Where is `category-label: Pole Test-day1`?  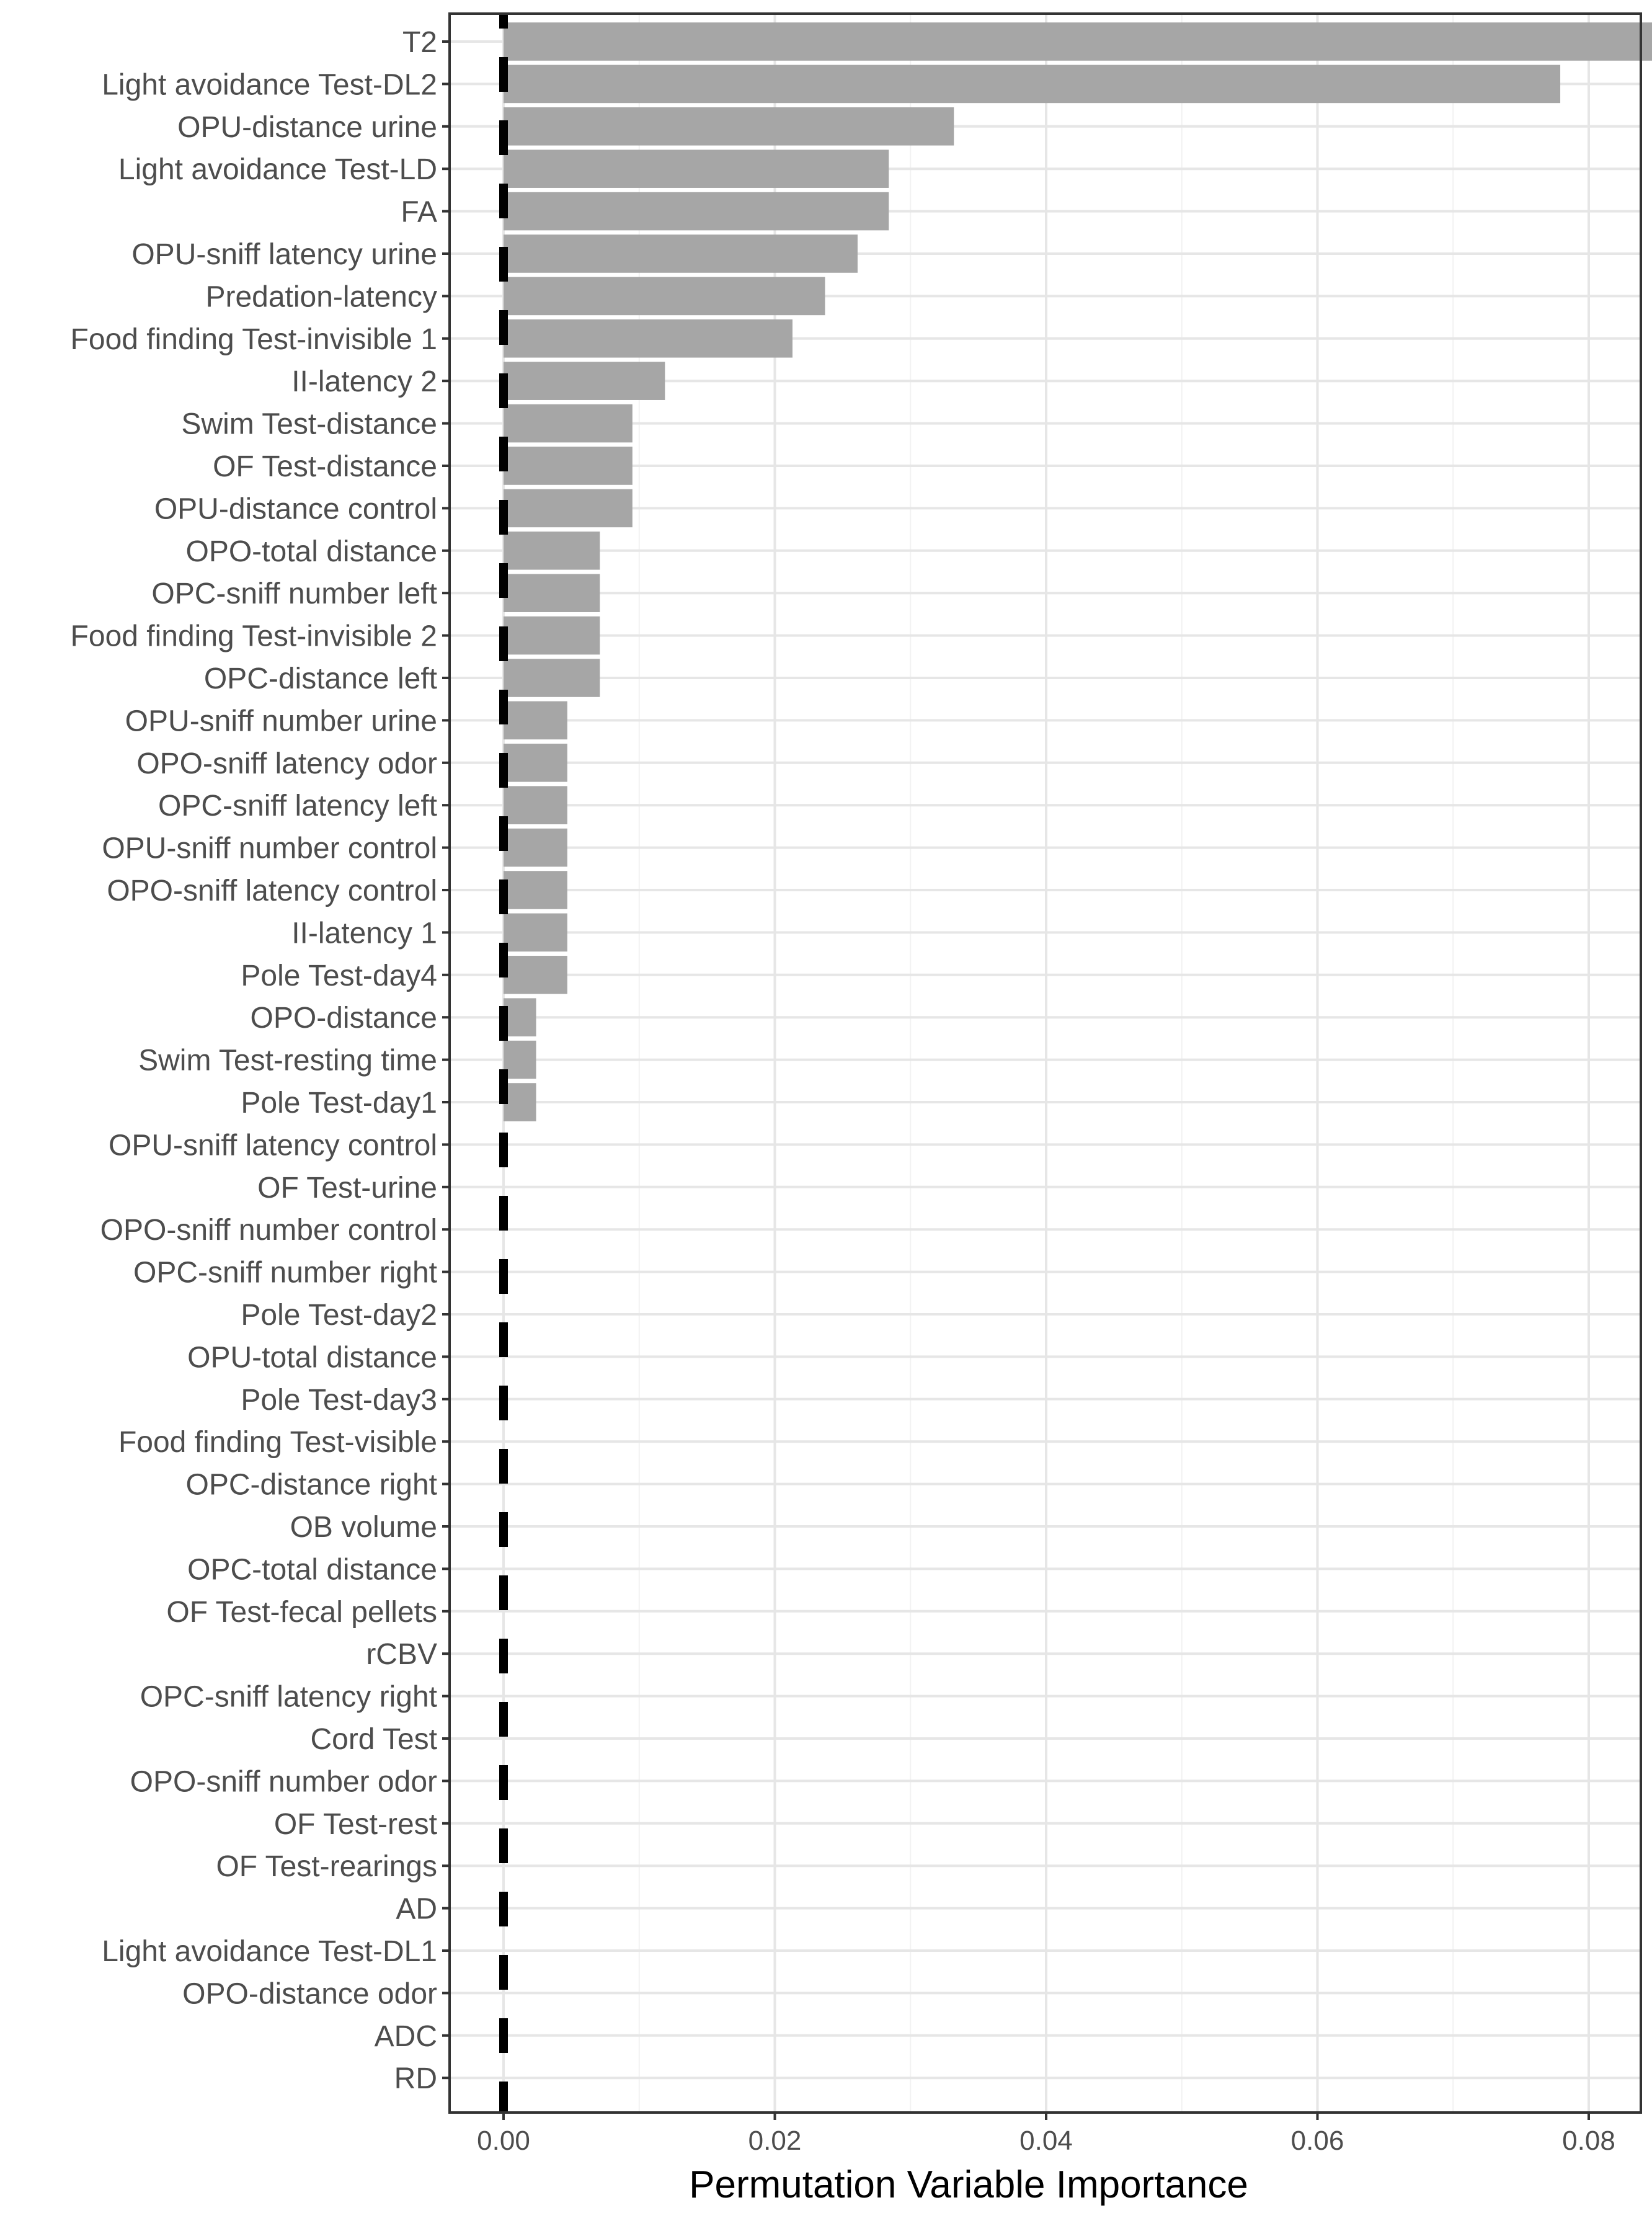 category-label: Pole Test-day1 is located at coordinates (339, 1103).